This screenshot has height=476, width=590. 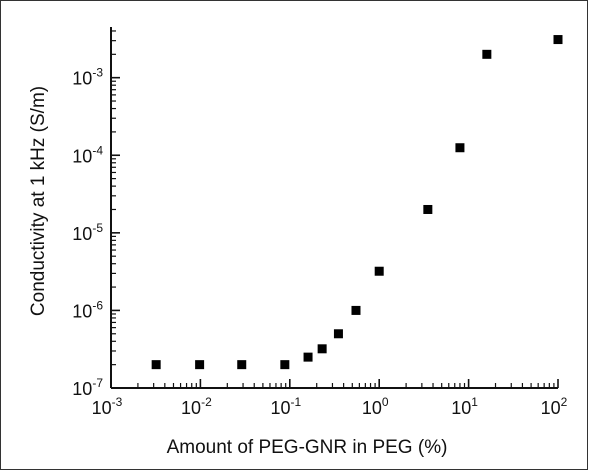 I want to click on y-tick-label: 10⁻⁶, so click(x=87, y=309).